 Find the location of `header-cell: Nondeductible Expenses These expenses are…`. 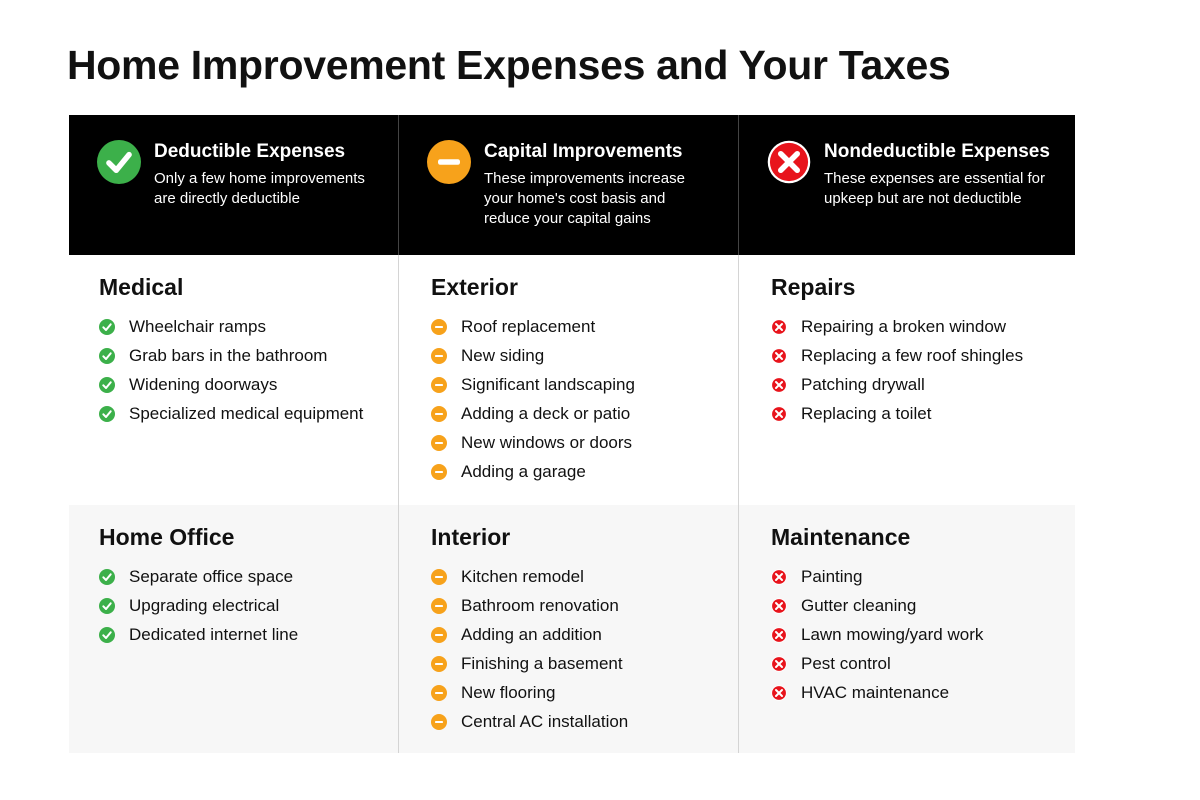

header-cell: Nondeductible Expenses These expenses are… is located at coordinates (906, 185).